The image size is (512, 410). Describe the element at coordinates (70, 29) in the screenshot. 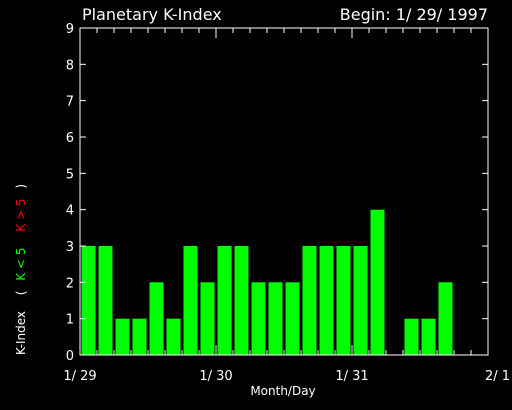

I see `y-tick-label-9: 9` at that location.